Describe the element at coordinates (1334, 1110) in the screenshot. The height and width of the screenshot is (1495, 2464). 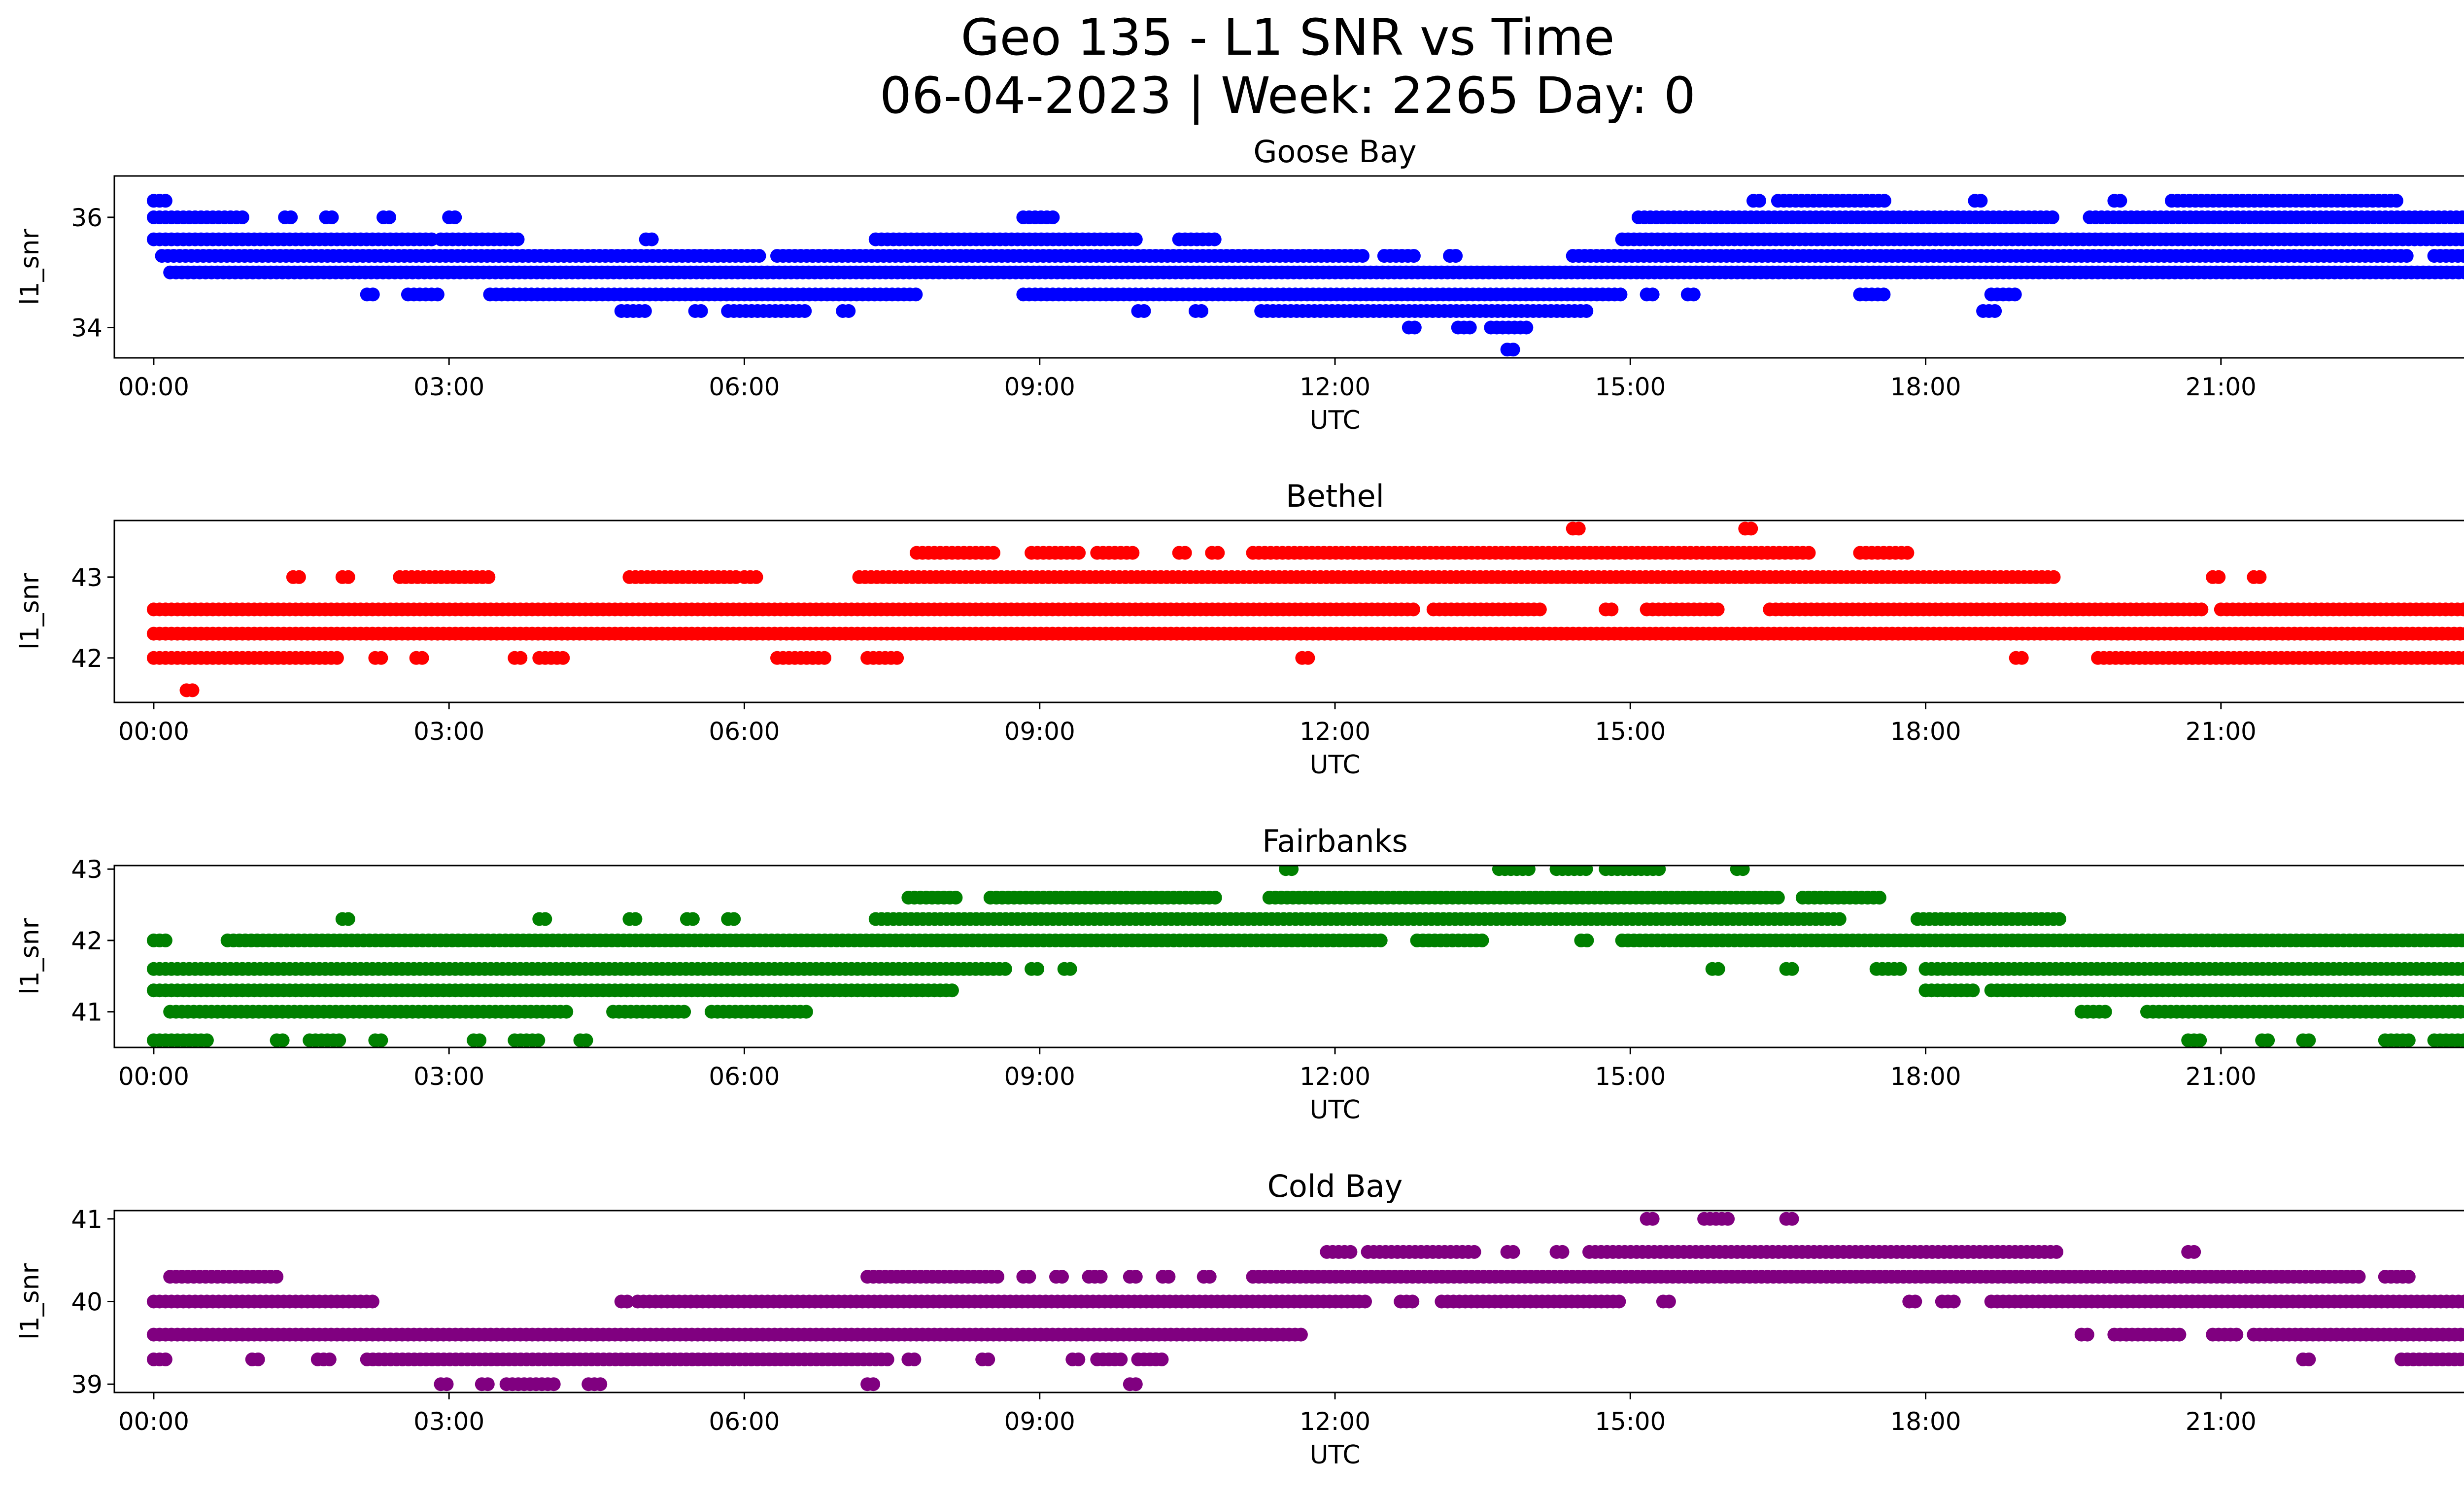
I see `fairbanks-x-axis-label: UTC` at that location.